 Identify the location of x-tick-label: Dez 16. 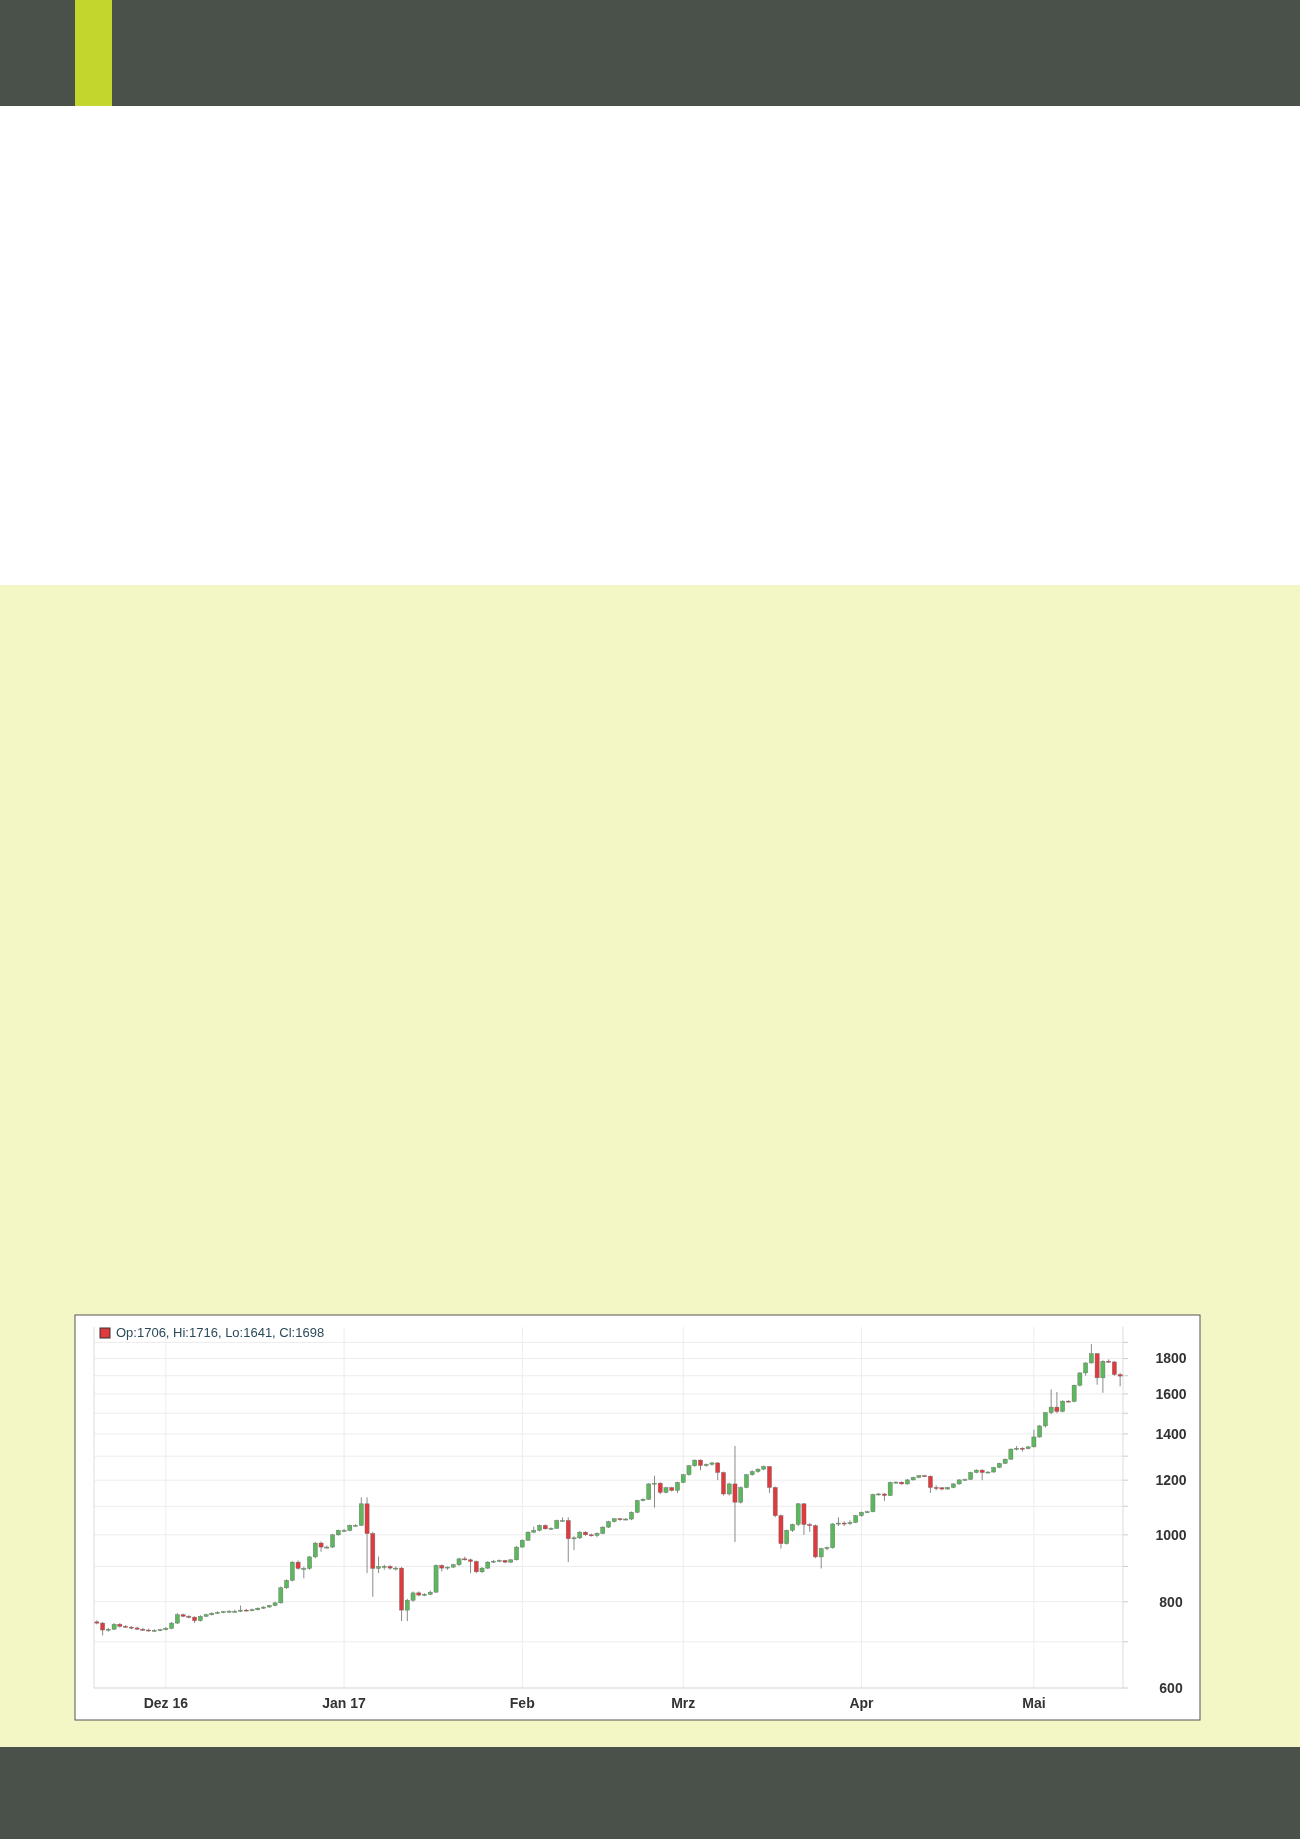
(166, 1703).